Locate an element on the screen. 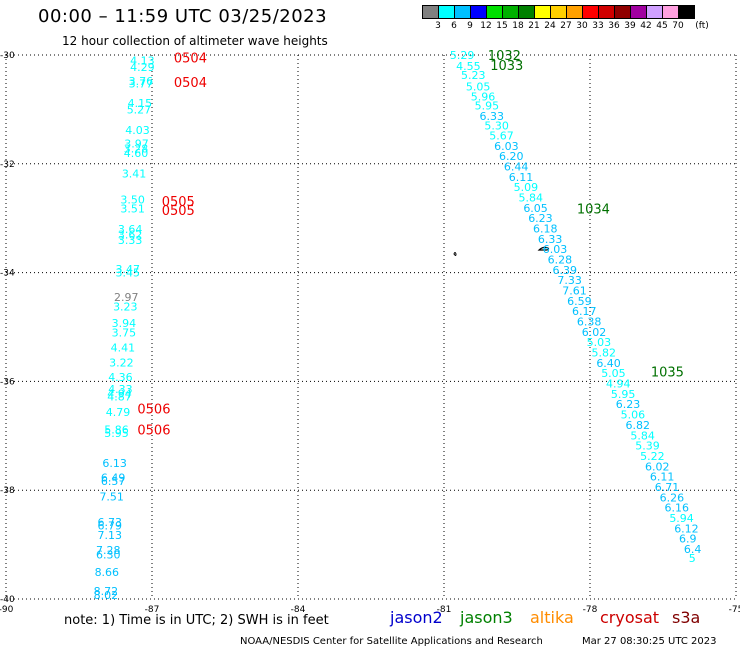  west-wave-height-label: 4.36 is located at coordinates (120, 377).